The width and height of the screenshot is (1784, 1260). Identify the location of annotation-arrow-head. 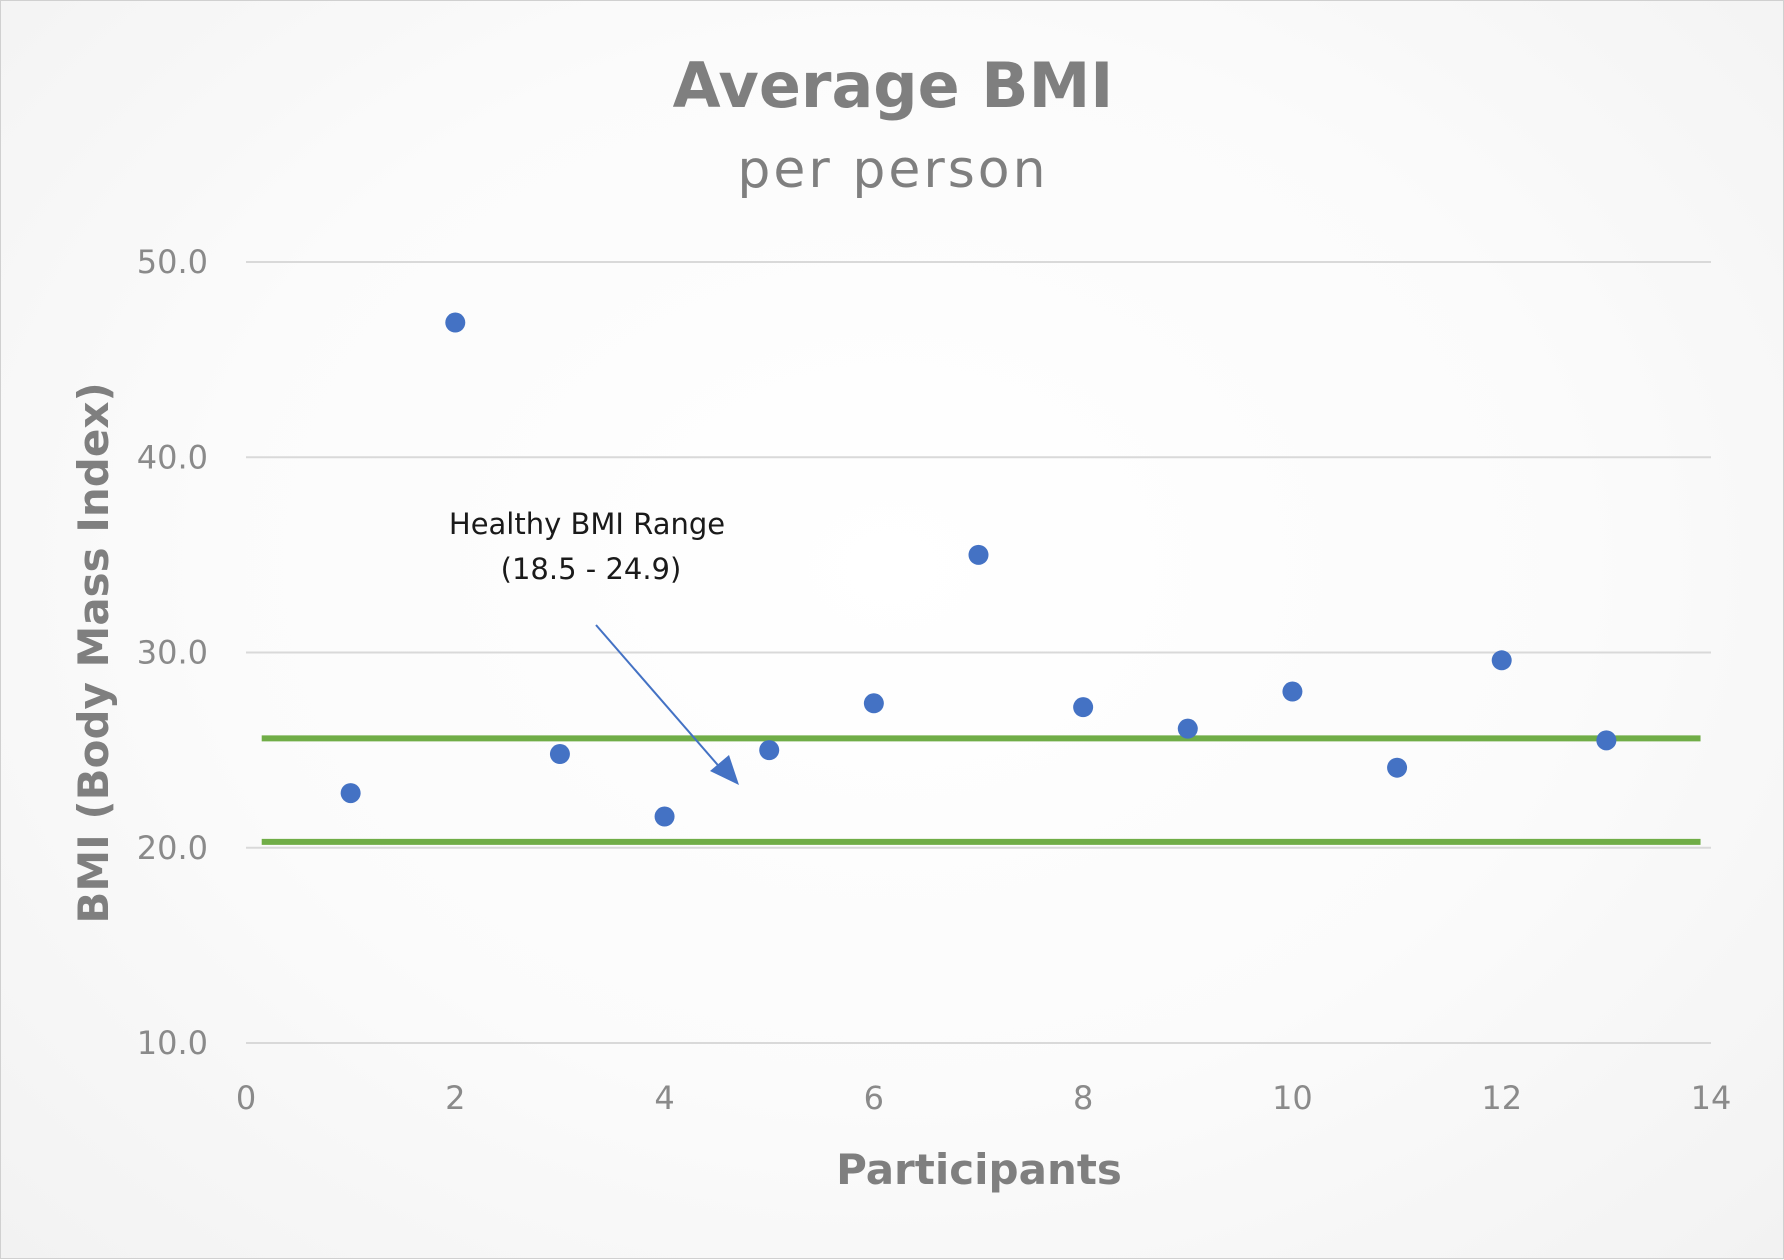
(724, 770).